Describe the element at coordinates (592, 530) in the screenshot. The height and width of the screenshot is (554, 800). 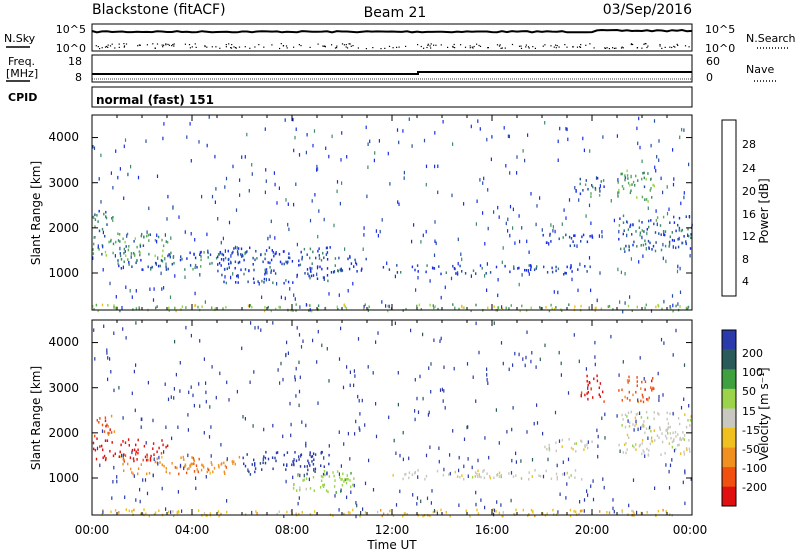
I see `xtick-2000: 20:00` at that location.